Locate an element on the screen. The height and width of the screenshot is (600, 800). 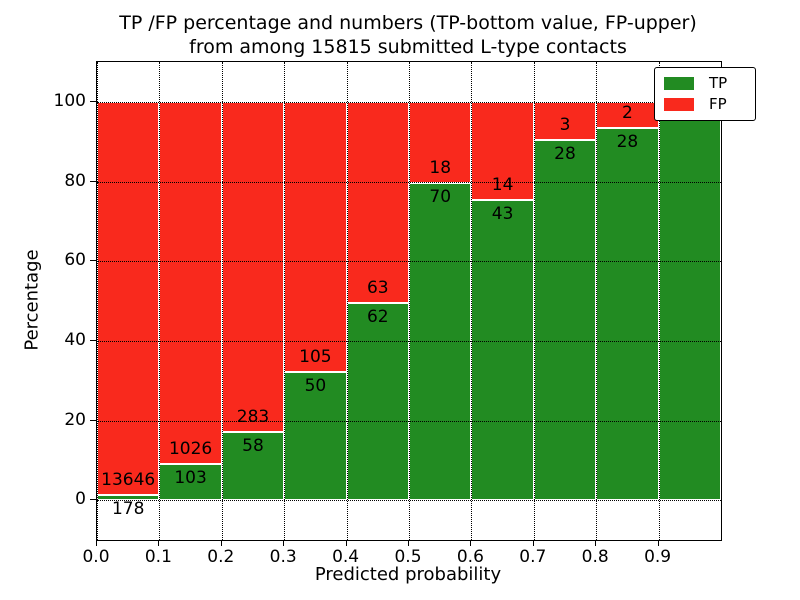
x-tick-label: 0.7 is located at coordinates (533, 557).